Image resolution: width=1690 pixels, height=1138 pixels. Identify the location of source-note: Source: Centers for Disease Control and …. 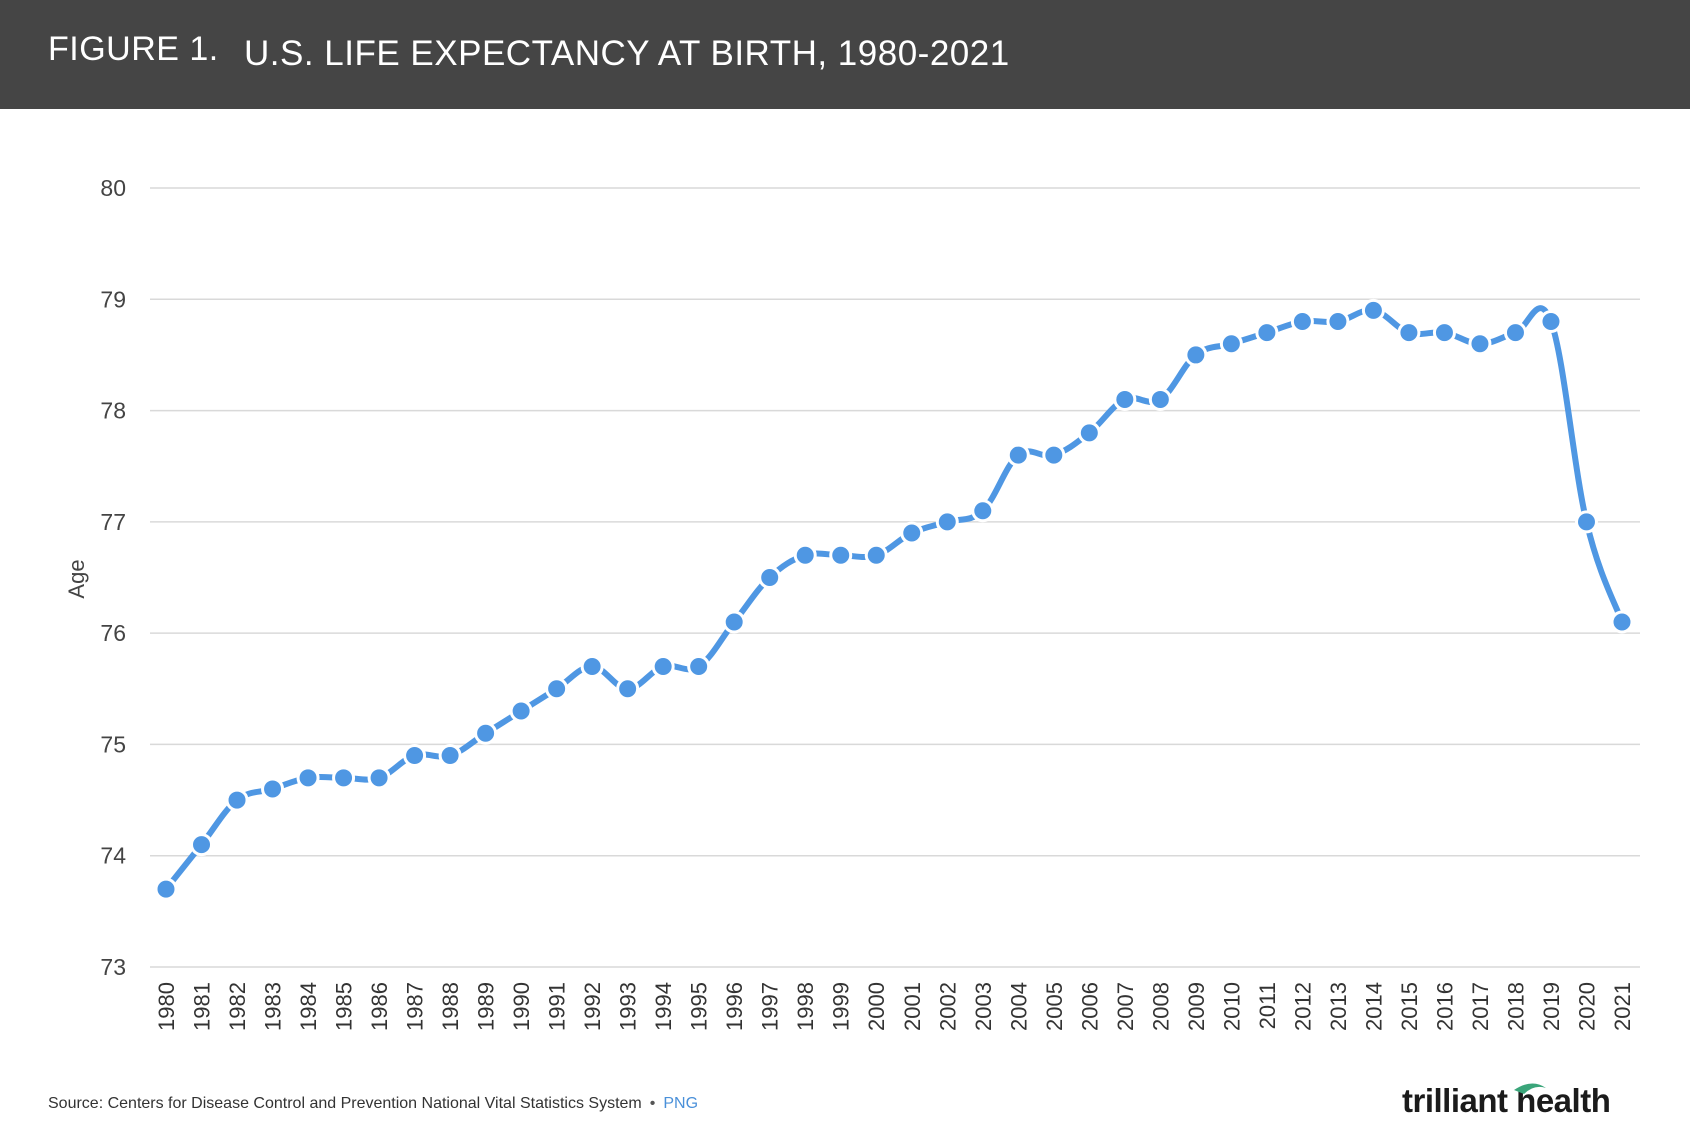
(373, 1104).